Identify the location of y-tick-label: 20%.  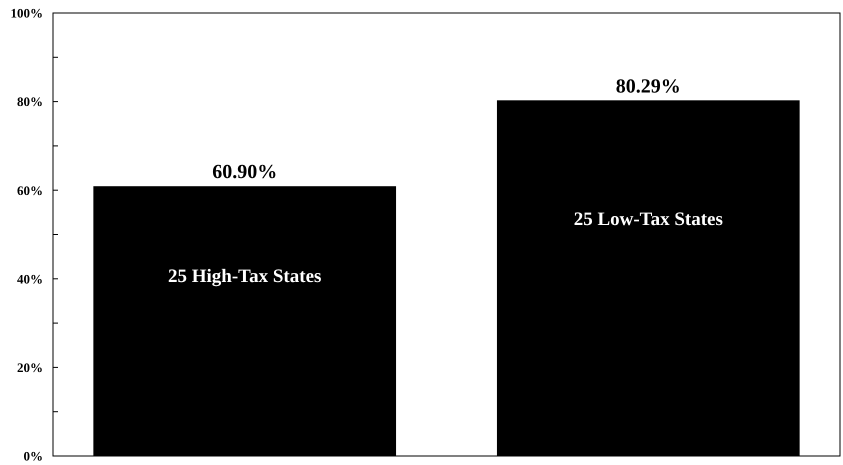
(30, 367).